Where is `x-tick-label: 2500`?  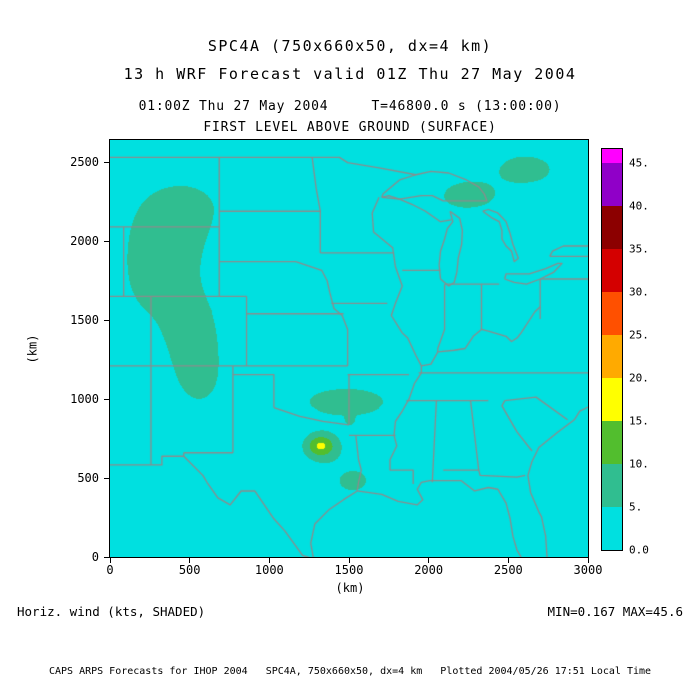
x-tick-label: 2500 is located at coordinates (508, 570).